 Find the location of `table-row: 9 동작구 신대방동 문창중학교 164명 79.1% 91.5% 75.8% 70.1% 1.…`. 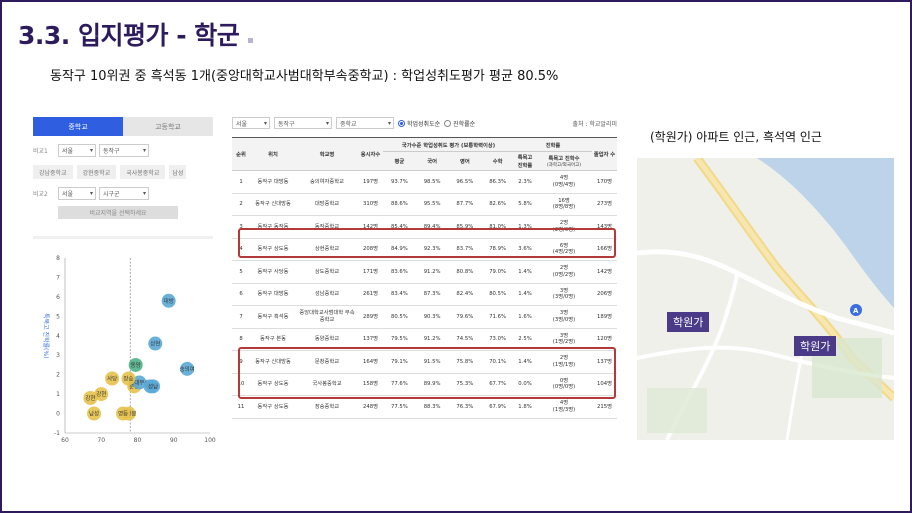

table-row: 9 동작구 신대방동 문창중학교 164명 79.1% 91.5% 75.8% 70.1% 1.… is located at coordinates (424, 362).